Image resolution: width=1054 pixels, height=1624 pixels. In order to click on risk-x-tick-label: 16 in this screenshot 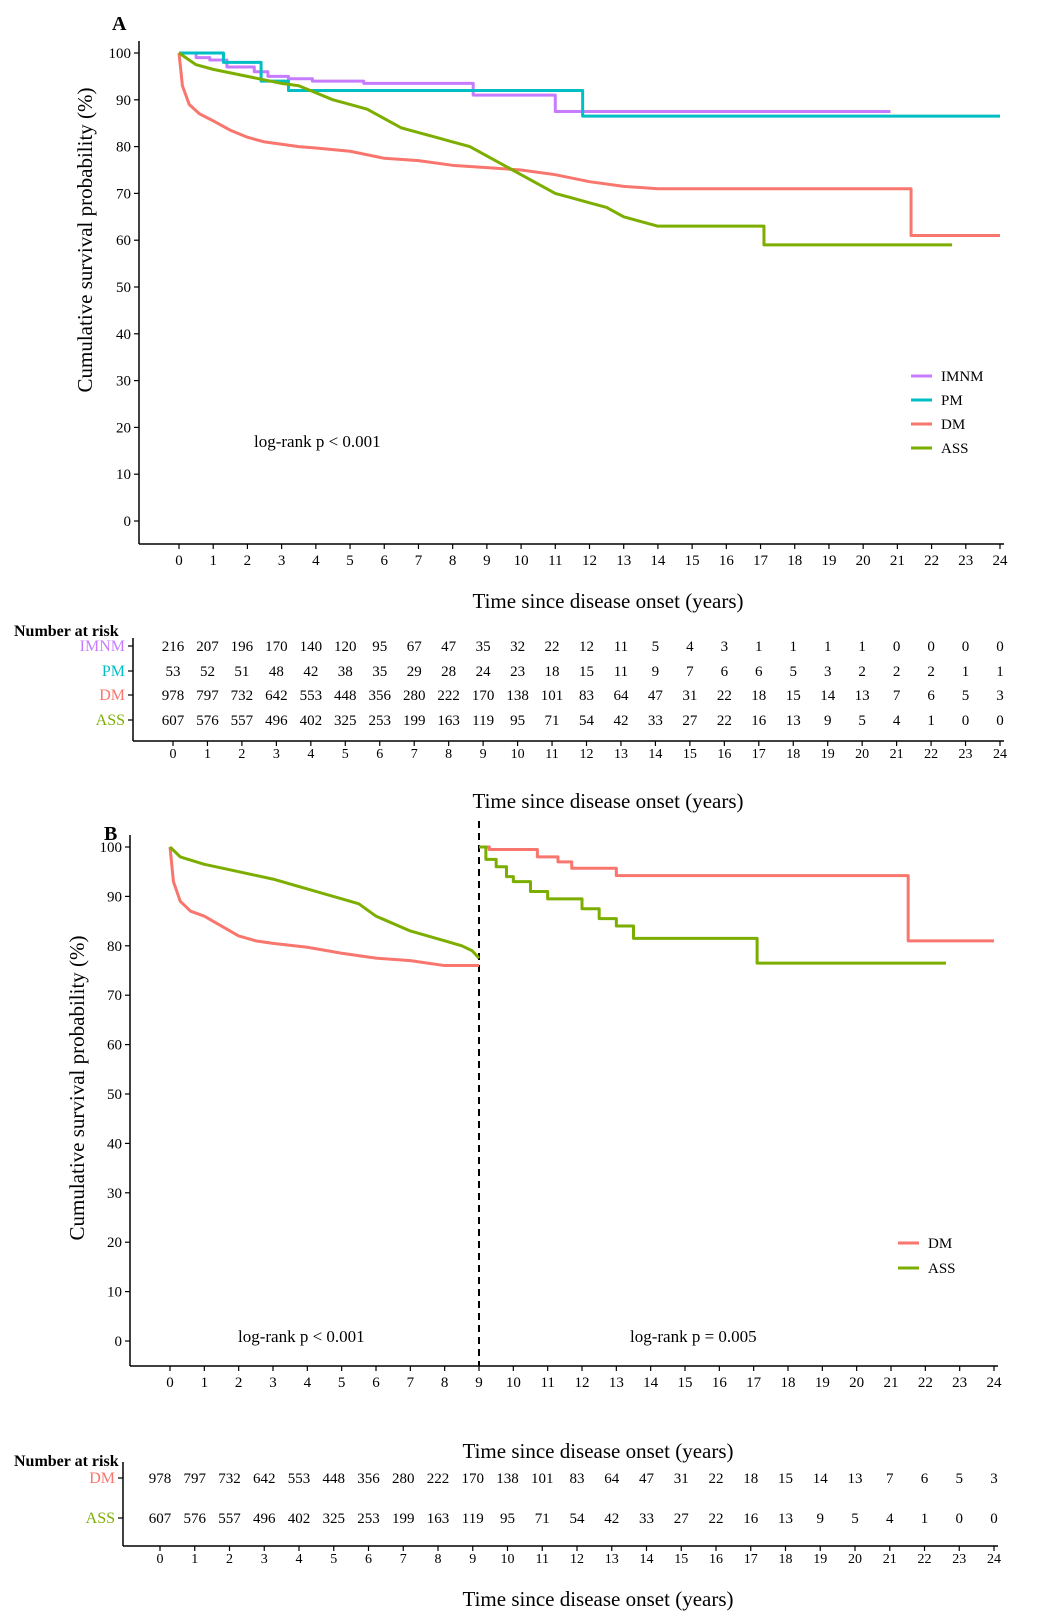, I will do `click(716, 1559)`.